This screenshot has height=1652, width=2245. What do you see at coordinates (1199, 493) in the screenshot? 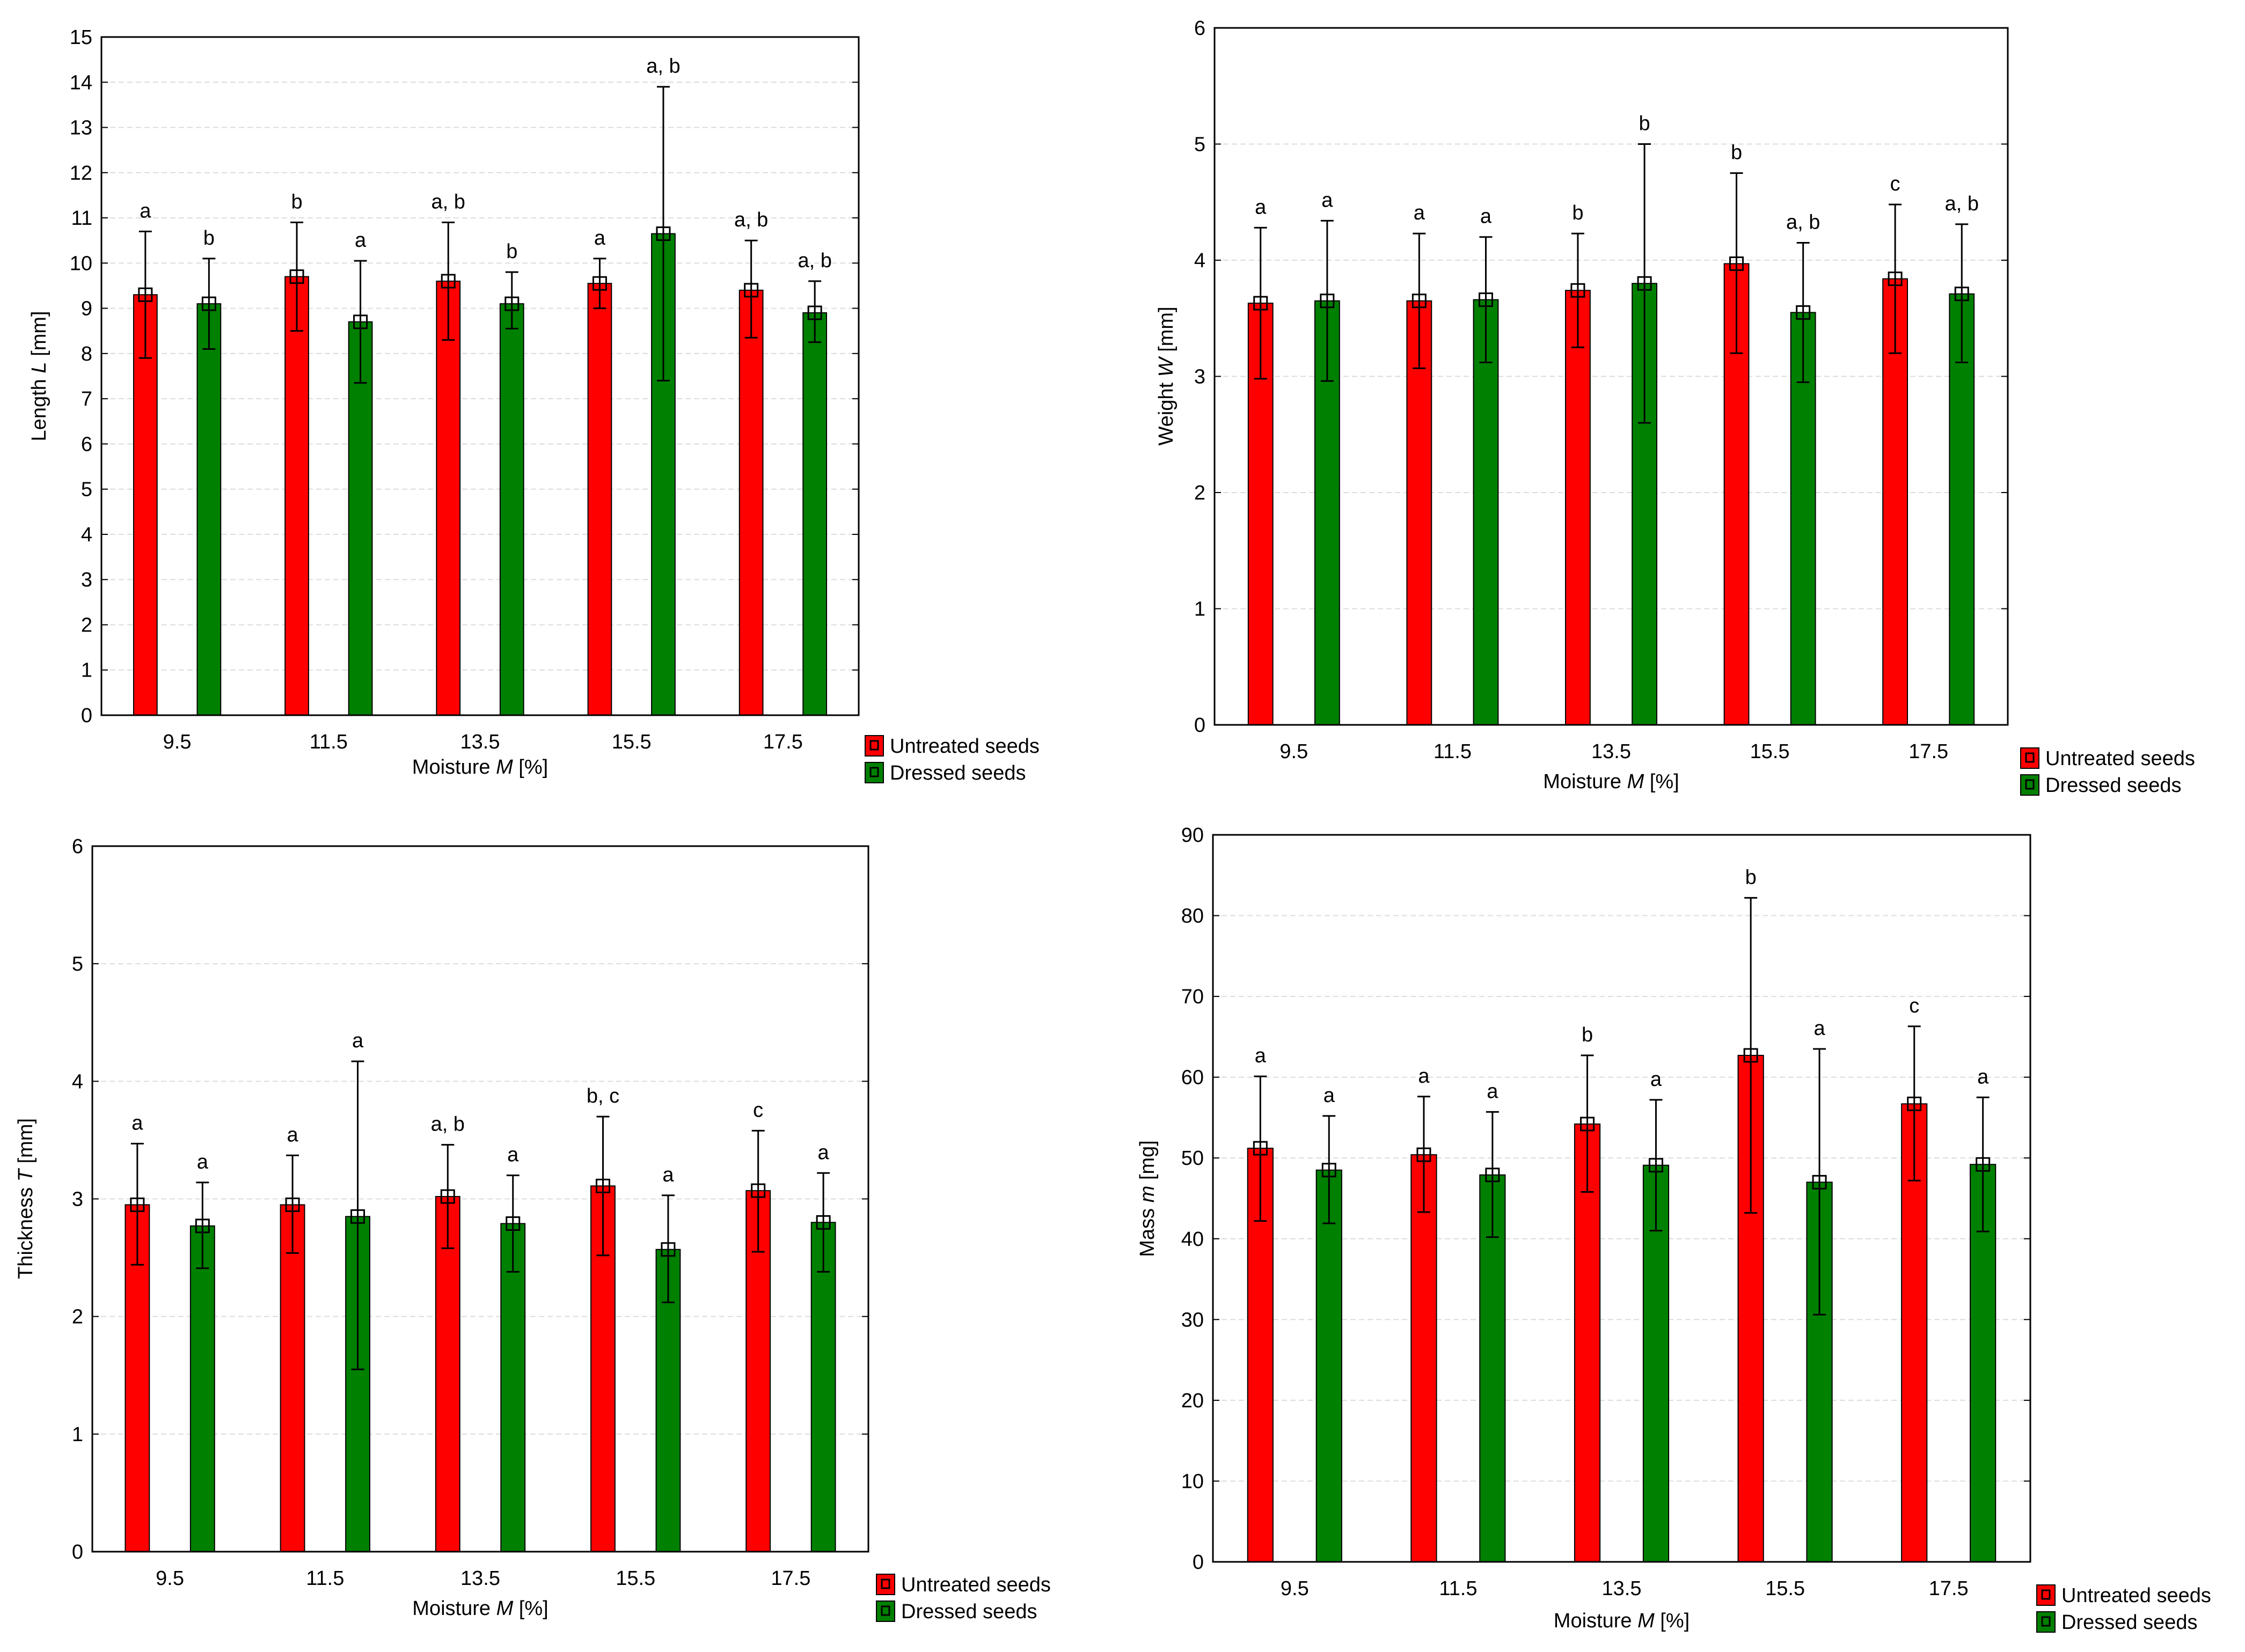
I see `y-tick-label: 2` at bounding box center [1199, 493].